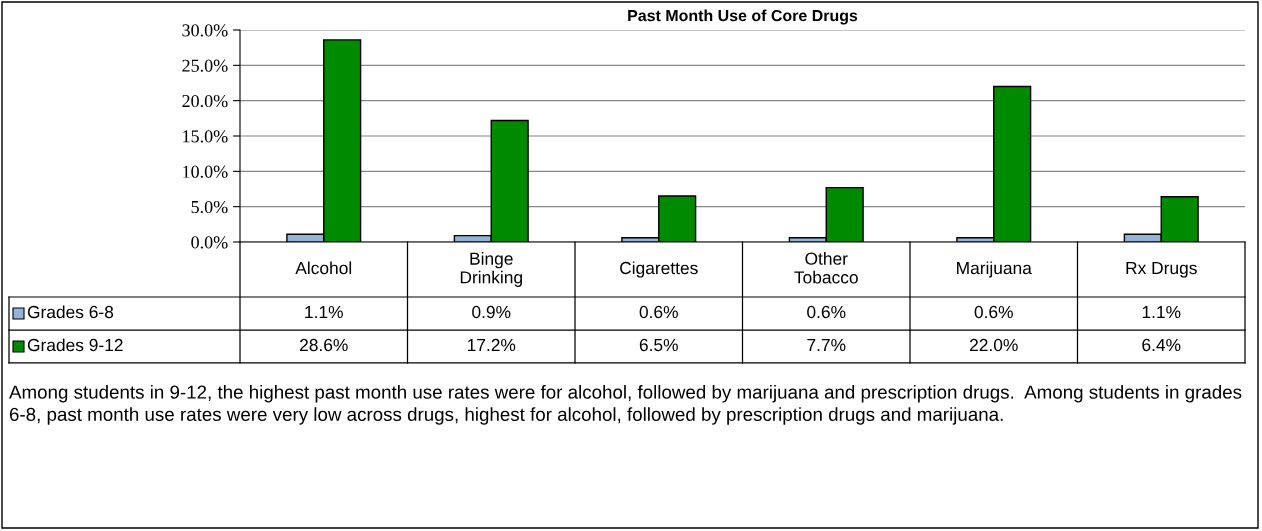 This screenshot has height=531, width=1262. I want to click on y-tick-label: 10.0%, so click(205, 171).